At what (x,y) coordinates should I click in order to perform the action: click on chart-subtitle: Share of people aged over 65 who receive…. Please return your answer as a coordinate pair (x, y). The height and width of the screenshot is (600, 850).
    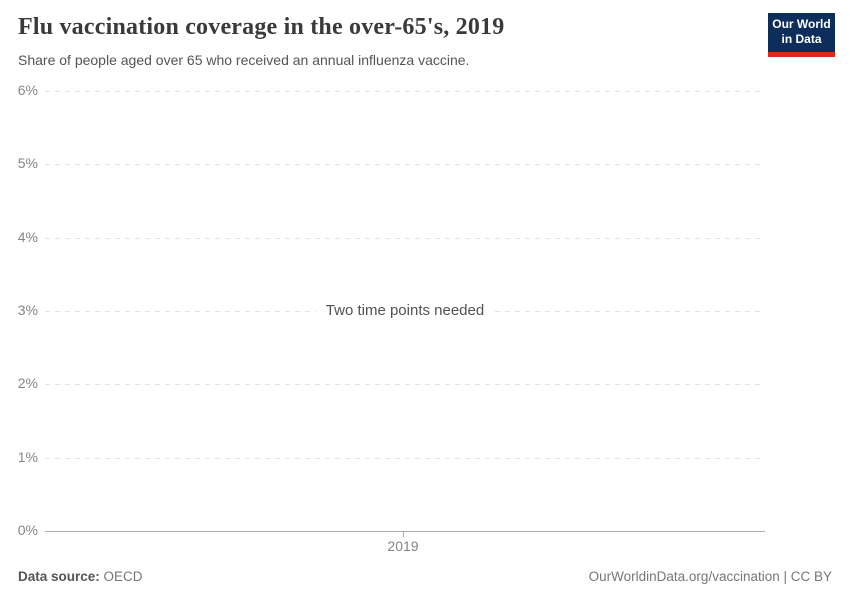
    Looking at the image, I should click on (244, 60).